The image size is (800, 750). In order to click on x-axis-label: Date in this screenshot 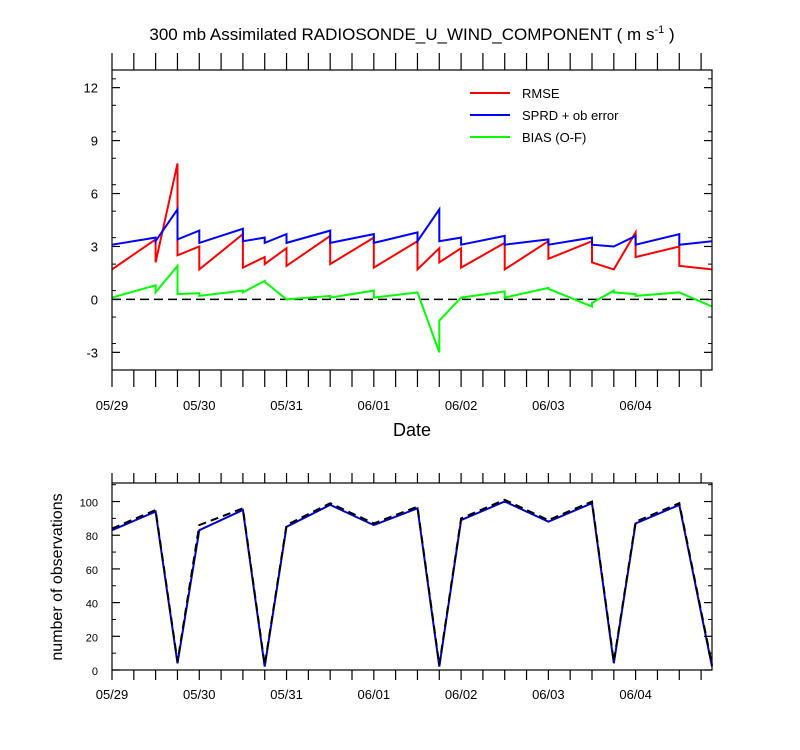, I will do `click(412, 430)`.